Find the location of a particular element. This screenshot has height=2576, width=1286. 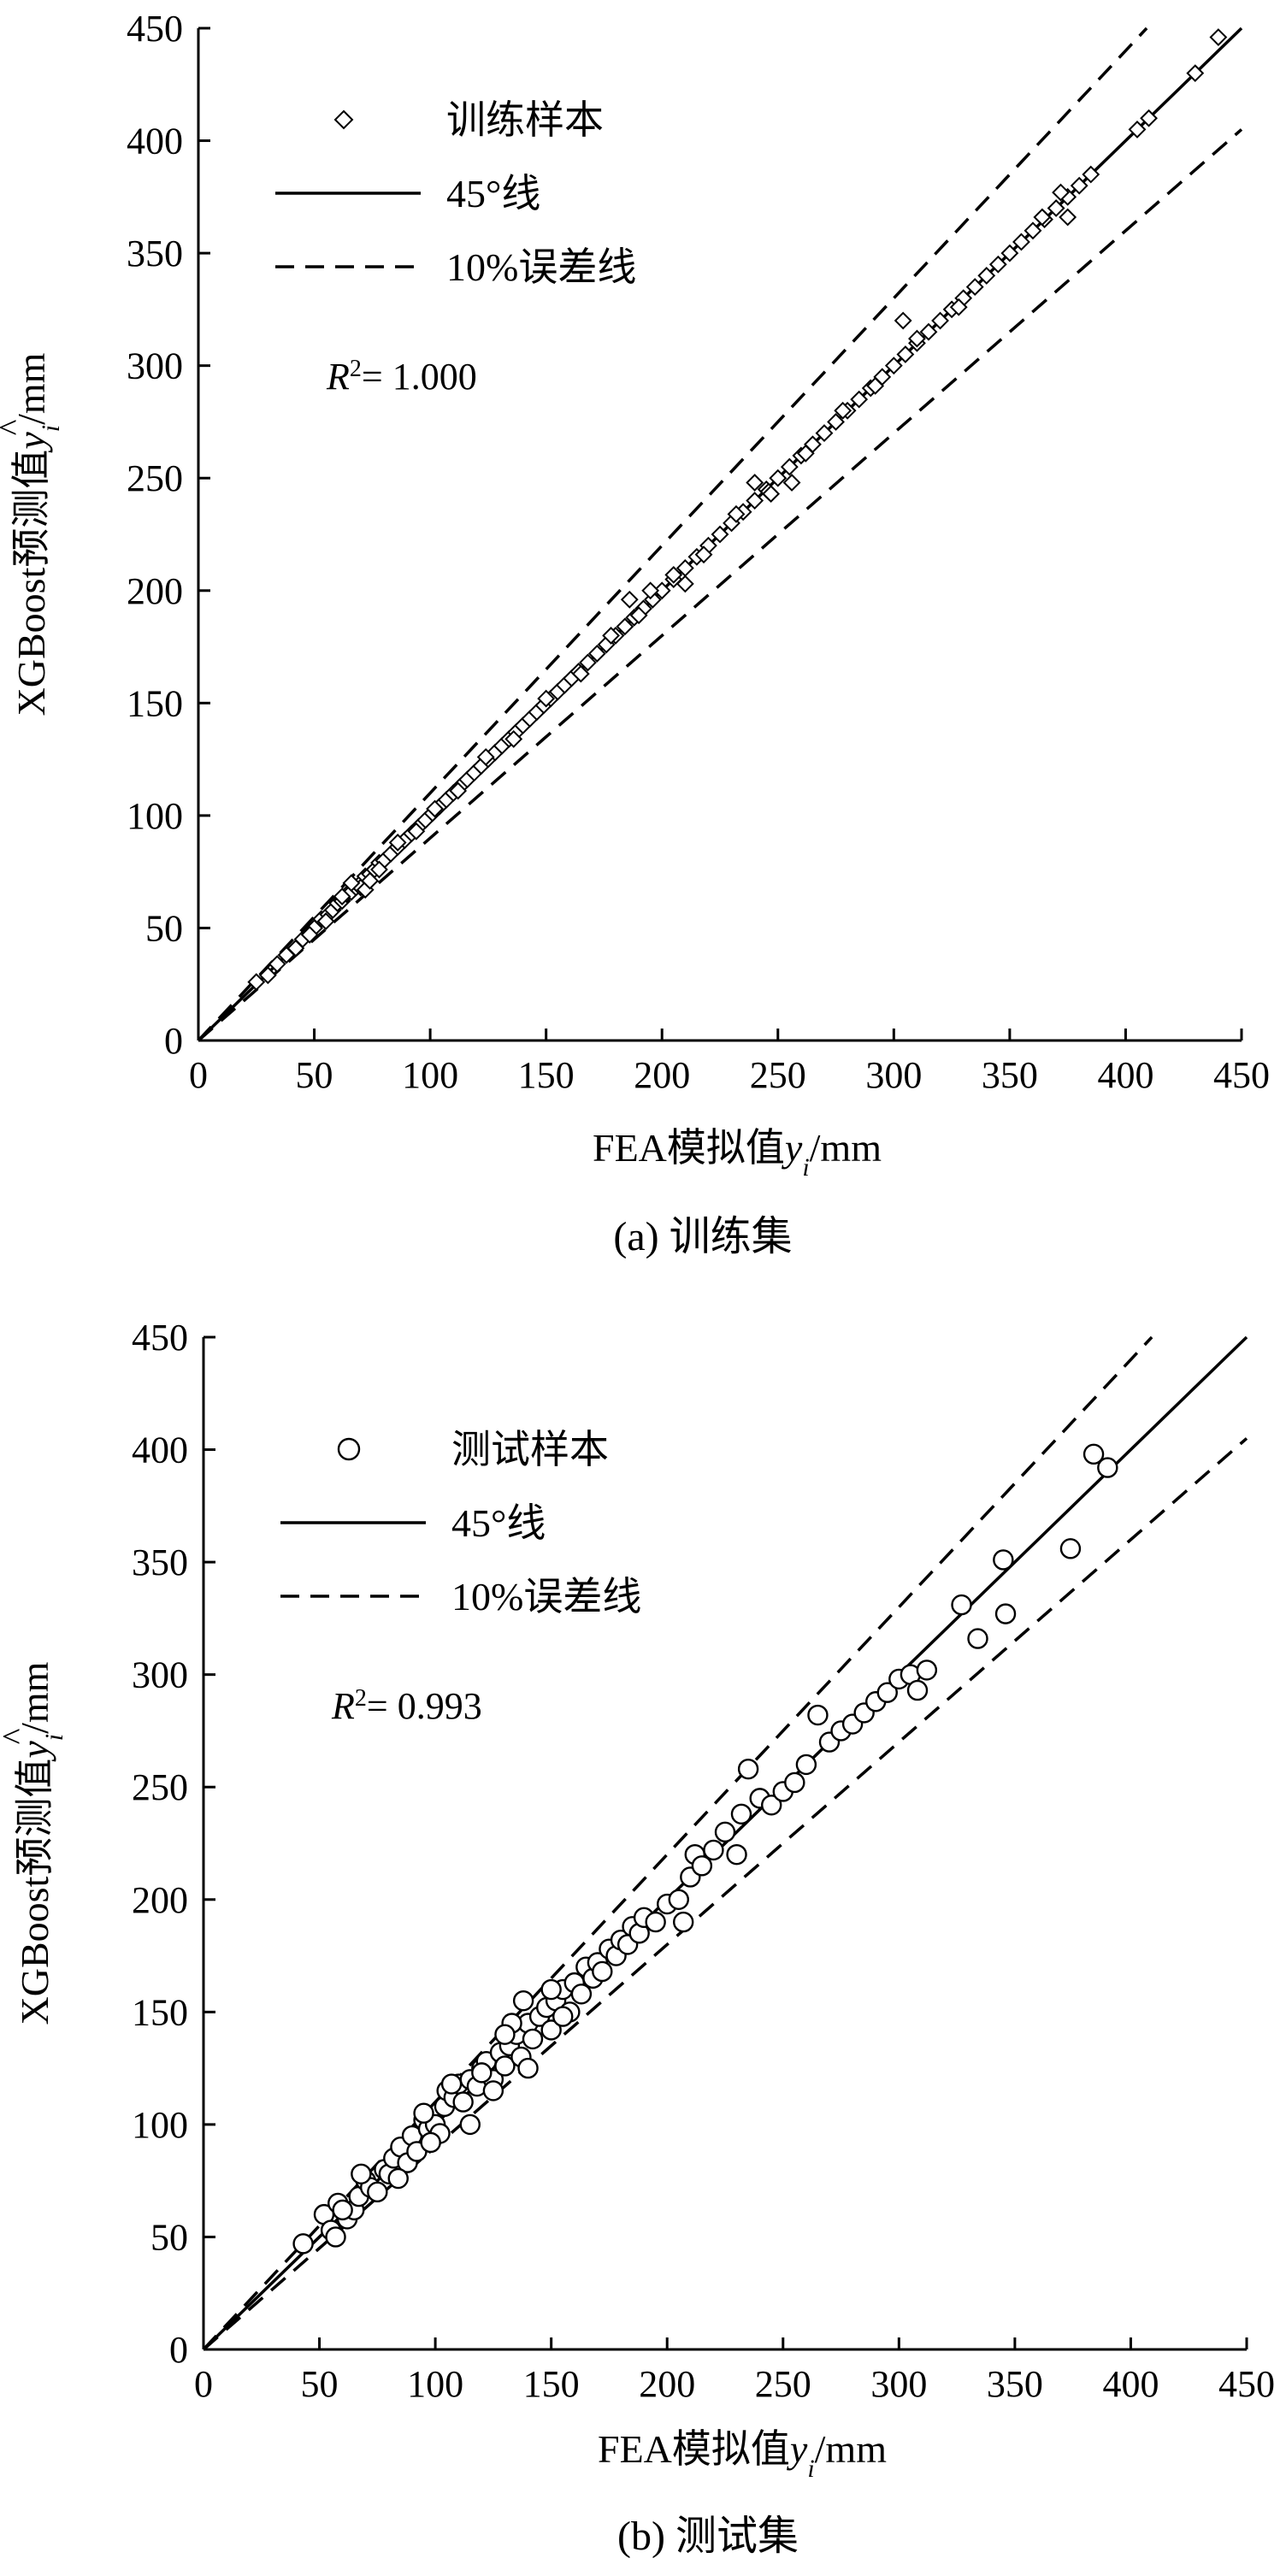

r-superscript: 2 is located at coordinates (361, 1698).